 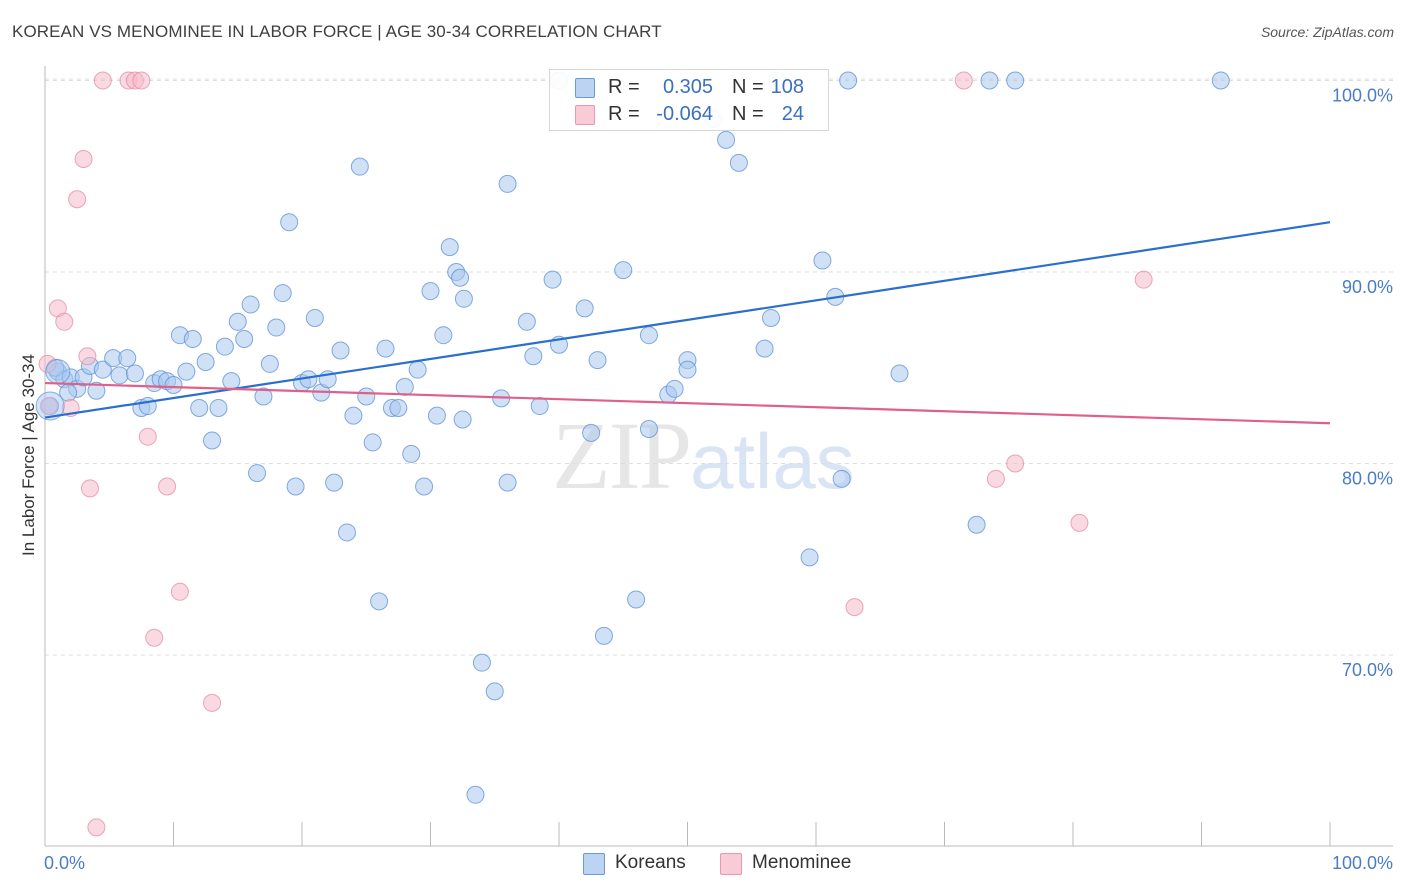 I want to click on x-tick-label: 0.0%, so click(x=64, y=863).